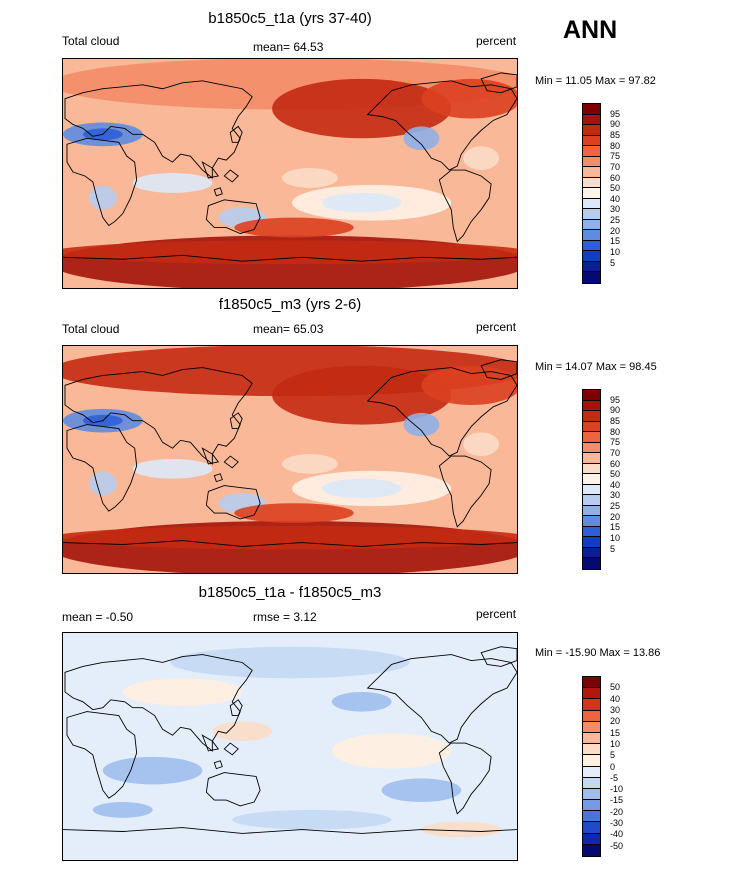 This screenshot has width=733, height=872. What do you see at coordinates (496, 41) in the screenshot?
I see `panel-1-units: percent` at bounding box center [496, 41].